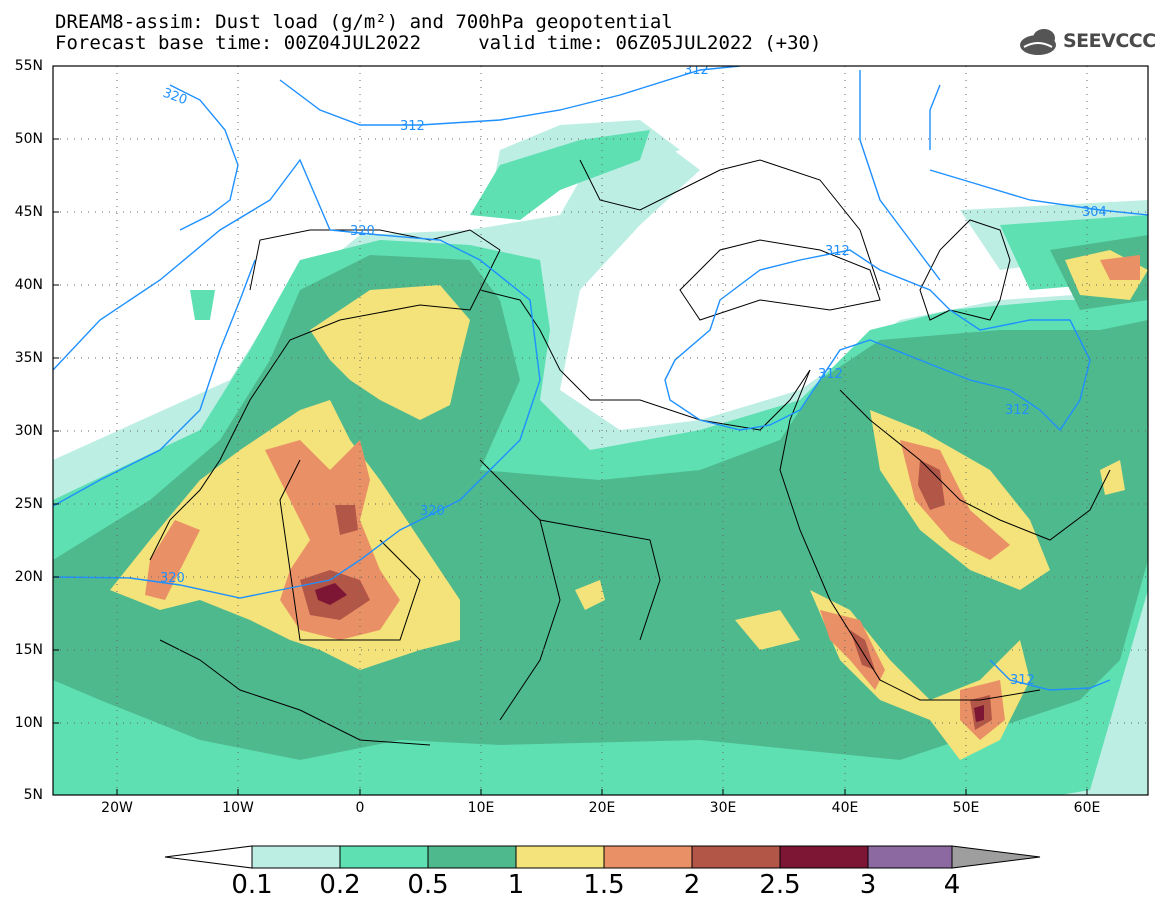 This screenshot has width=1165, height=907. I want to click on lon-label: 10W, so click(238, 808).